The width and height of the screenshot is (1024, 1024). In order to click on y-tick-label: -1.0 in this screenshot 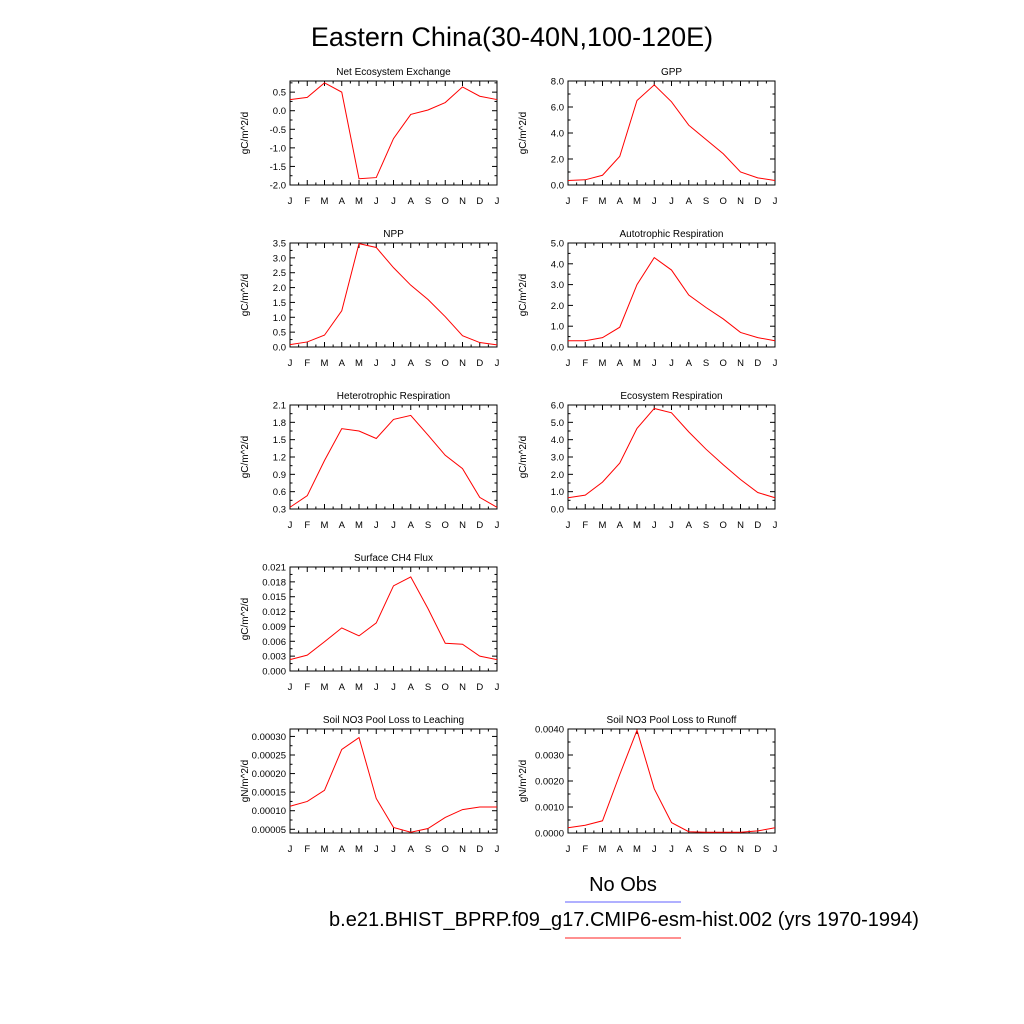, I will do `click(278, 148)`.